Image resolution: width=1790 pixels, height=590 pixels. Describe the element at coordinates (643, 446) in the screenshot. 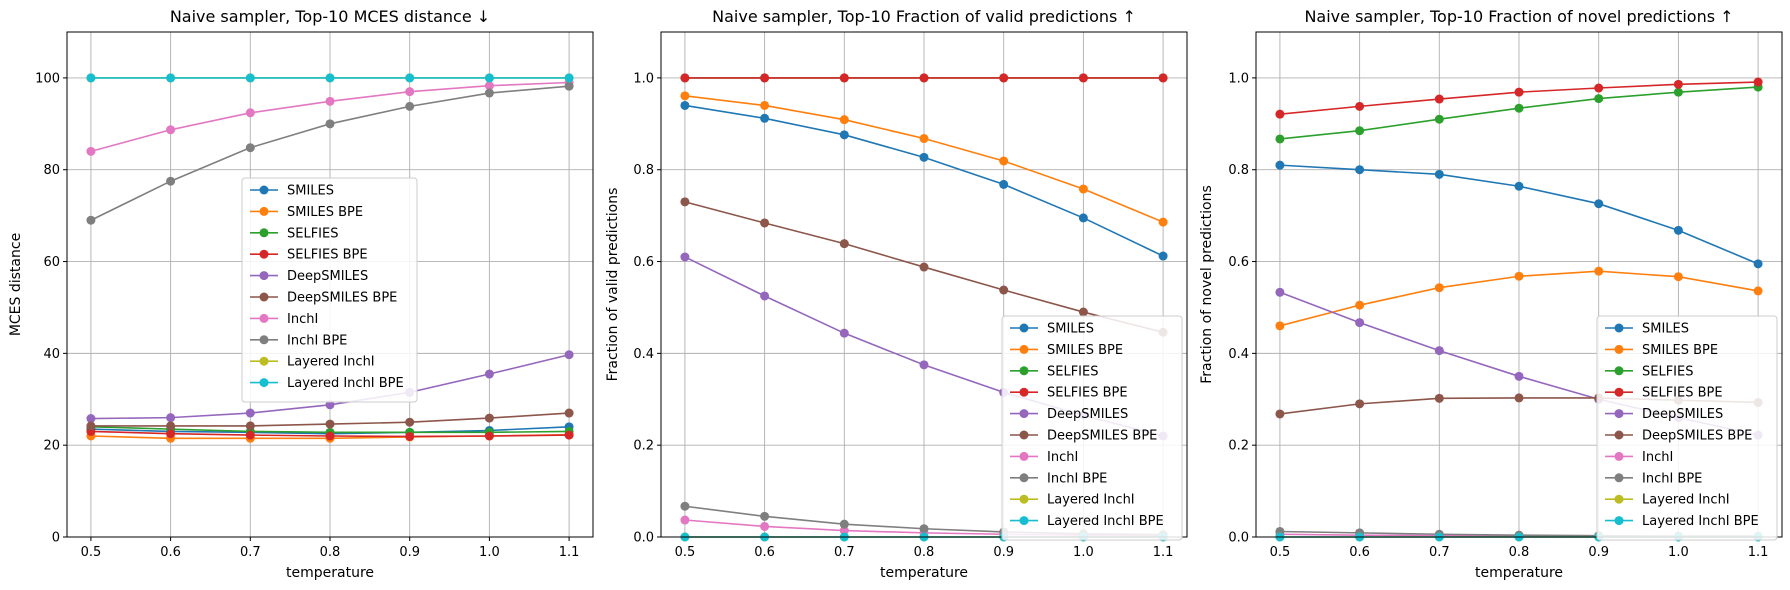

I see `y-tick-label: 0.2` at that location.